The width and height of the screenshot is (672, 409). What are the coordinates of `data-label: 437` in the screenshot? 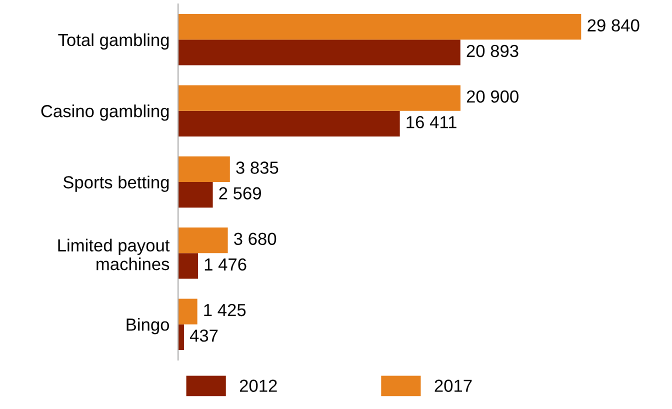 It's located at (204, 336).